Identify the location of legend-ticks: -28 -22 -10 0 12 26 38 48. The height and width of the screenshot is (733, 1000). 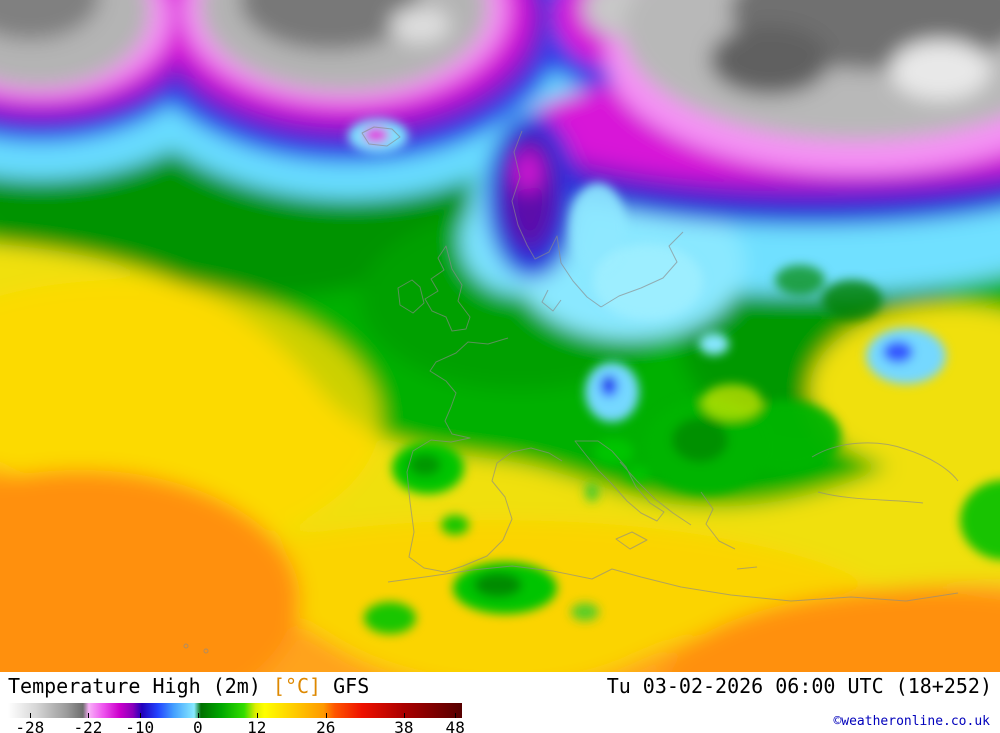
(236, 725).